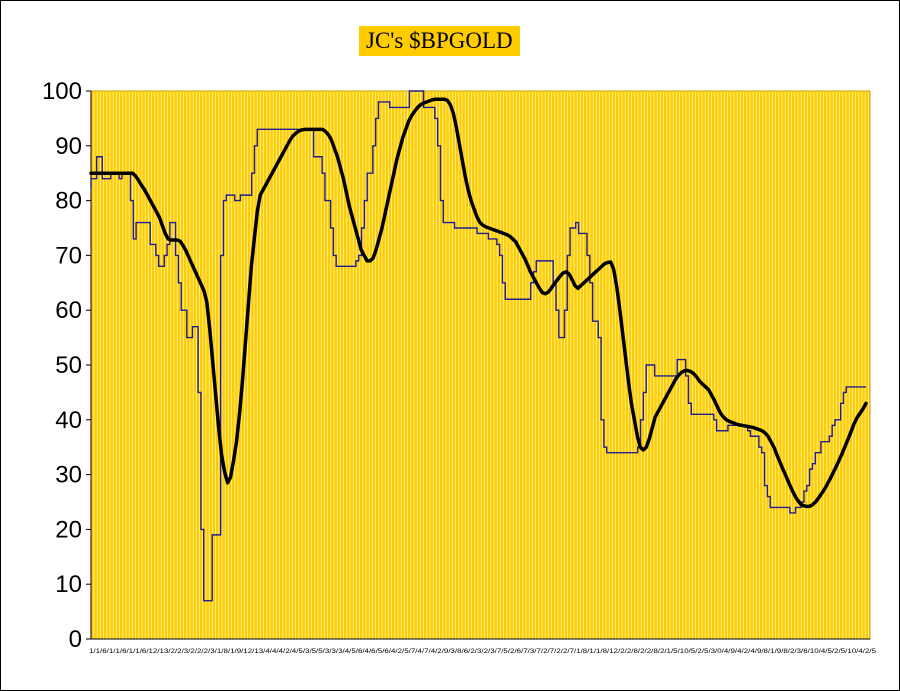 The image size is (900, 691). What do you see at coordinates (439, 41) in the screenshot?
I see `chart-title: JC's $BPGOLD` at bounding box center [439, 41].